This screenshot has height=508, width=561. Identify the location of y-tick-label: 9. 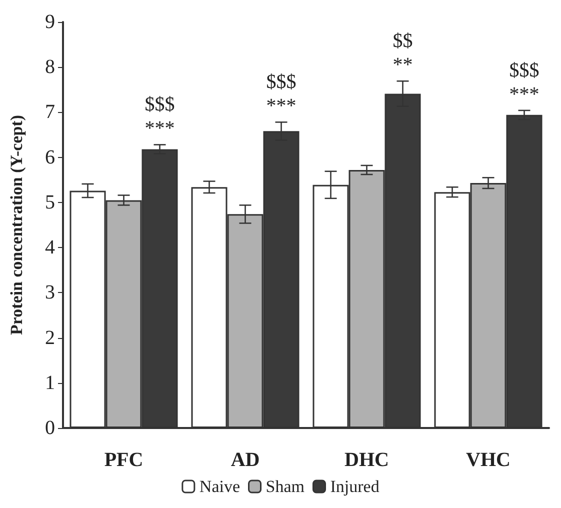
(50, 22).